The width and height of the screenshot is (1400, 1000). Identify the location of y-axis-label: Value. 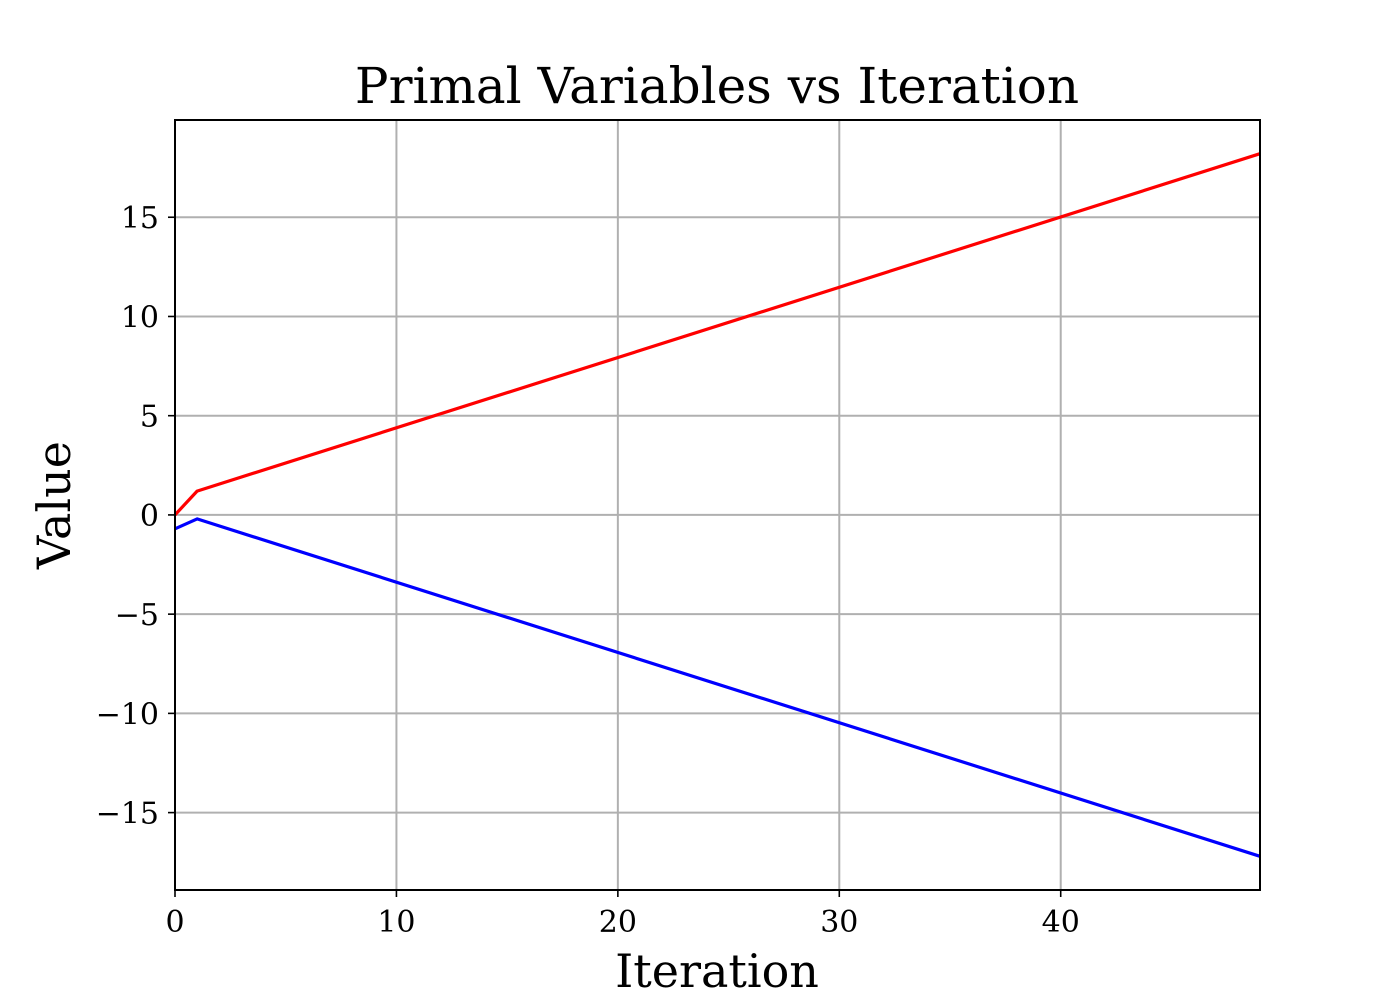
(54, 505).